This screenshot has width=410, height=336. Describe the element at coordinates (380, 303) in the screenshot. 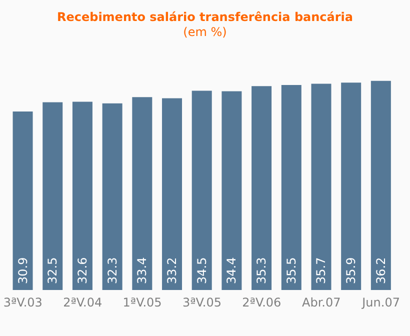

I see `x-tick-label: Jun.07` at that location.